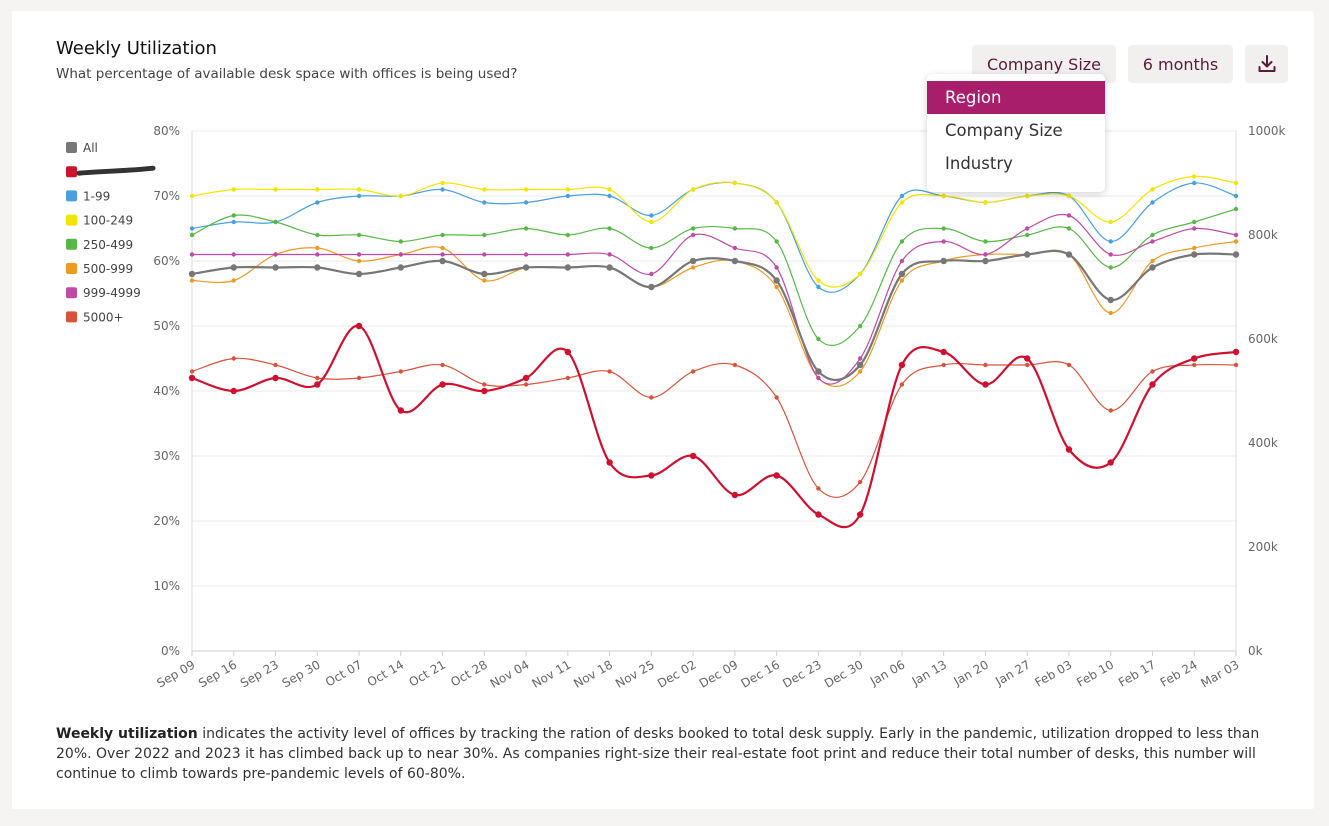  I want to click on legend-item: 1-99, so click(88, 196).